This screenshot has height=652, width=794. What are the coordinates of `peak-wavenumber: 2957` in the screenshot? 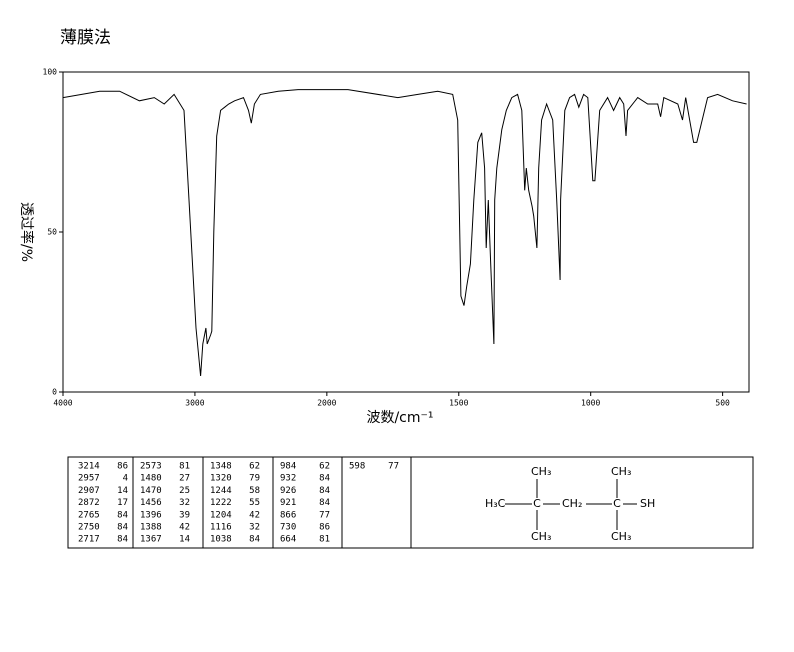 It's located at (89, 479).